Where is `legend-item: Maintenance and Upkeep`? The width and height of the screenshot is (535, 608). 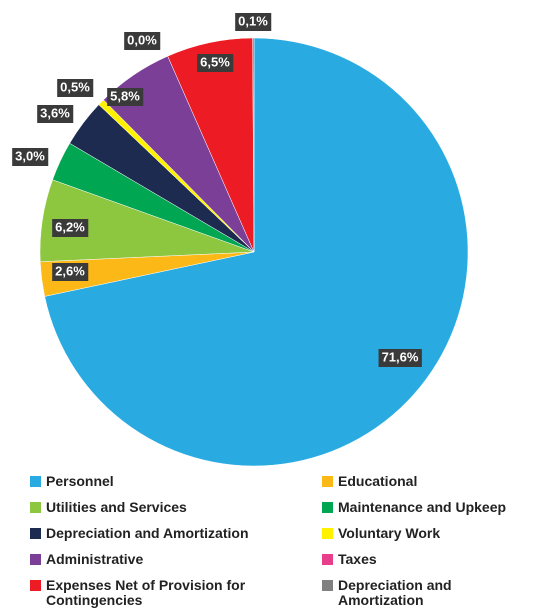
legend-item: Maintenance and Upkeep is located at coordinates (424, 507).